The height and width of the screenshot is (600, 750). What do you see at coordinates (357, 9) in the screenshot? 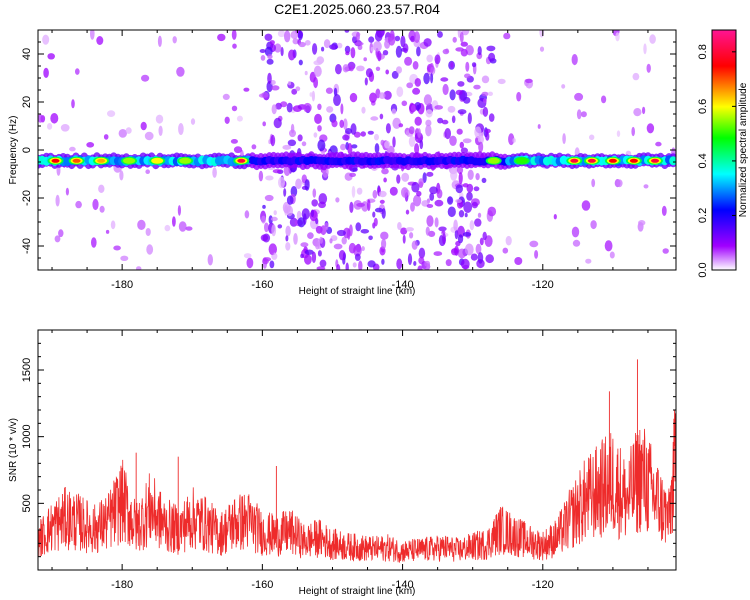
I see `figure-title: C2E1.2025.060.23.57.R04` at bounding box center [357, 9].